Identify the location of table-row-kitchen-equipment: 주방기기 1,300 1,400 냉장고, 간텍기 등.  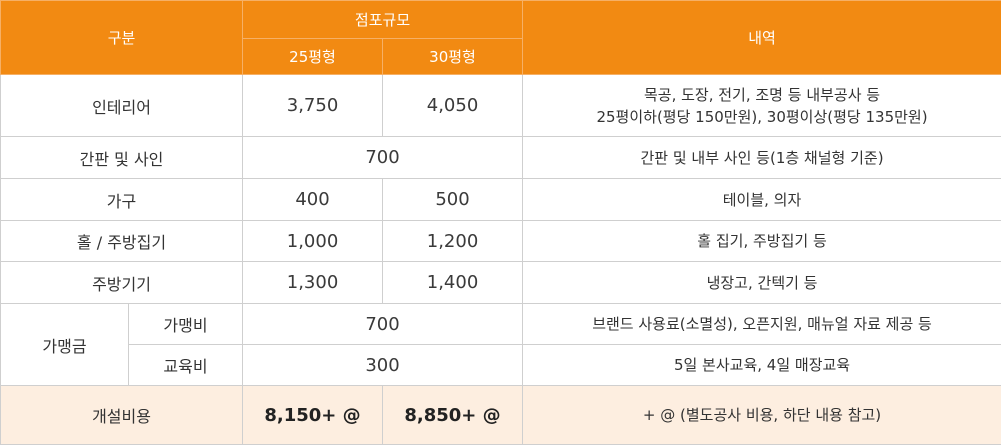
(500, 282).